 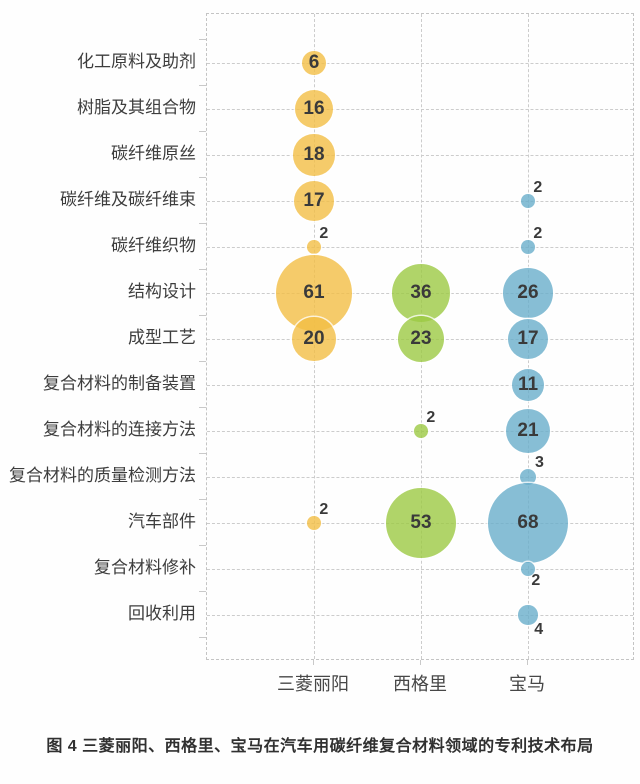 I want to click on figure-caption: 图 4 三菱丽阳、西格里、宝马在汽车用碳纤维复合材料领域的专利技术布局, so click(x=320, y=746).